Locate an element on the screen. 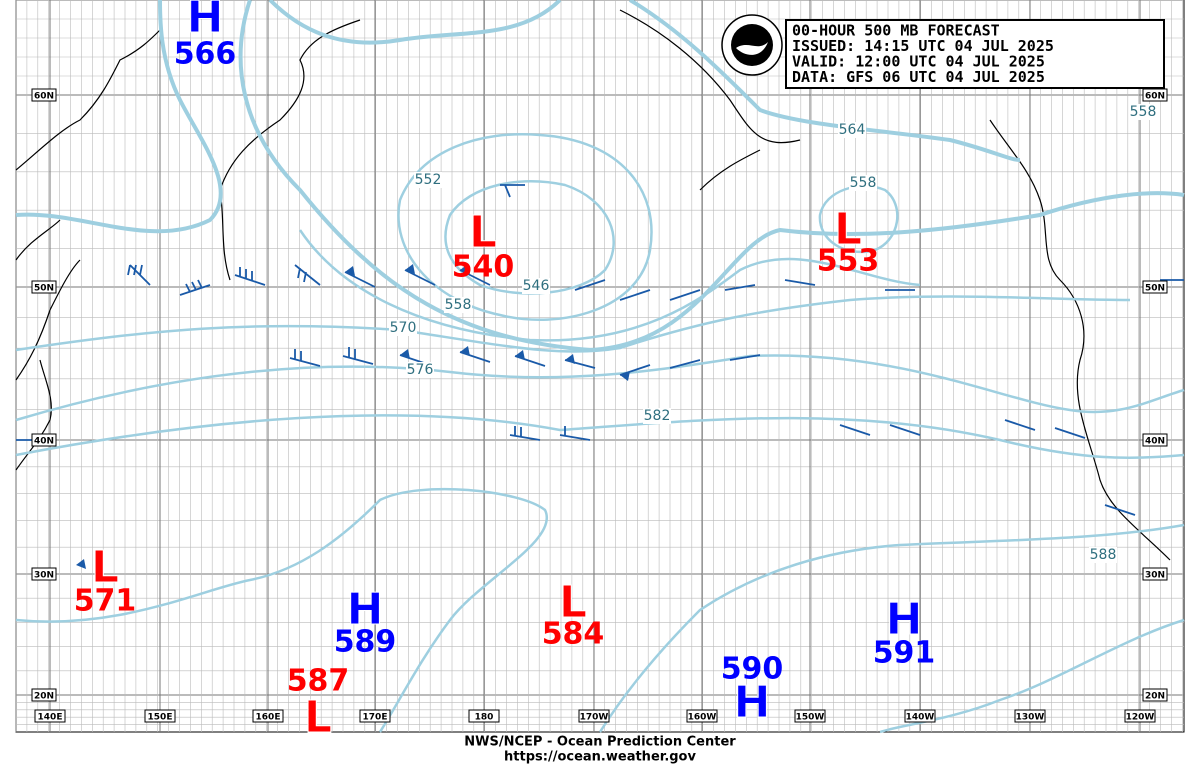  axis-label: 140W is located at coordinates (920, 718).